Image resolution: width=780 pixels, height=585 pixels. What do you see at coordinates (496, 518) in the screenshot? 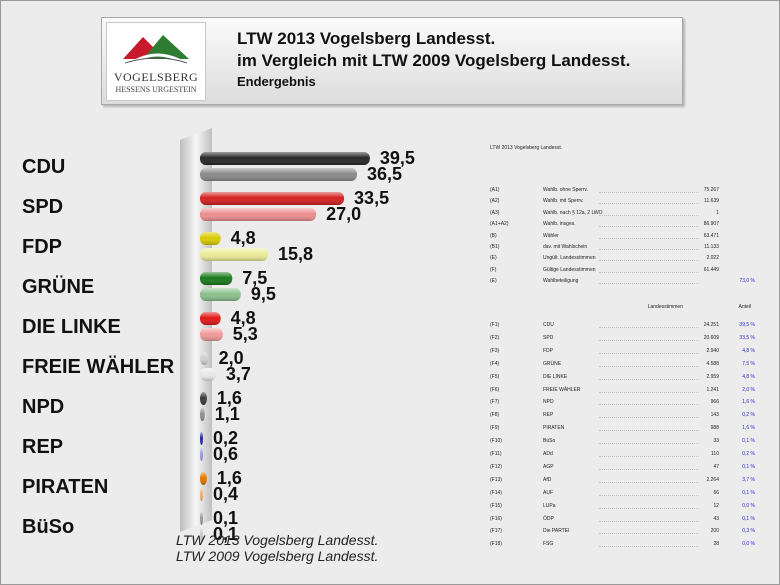
I see `row-code: (F16)` at bounding box center [496, 518].